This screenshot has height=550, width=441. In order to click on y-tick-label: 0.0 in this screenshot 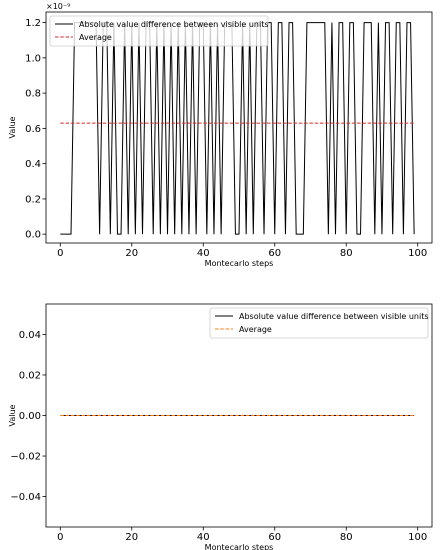, I will do `click(33, 235)`.